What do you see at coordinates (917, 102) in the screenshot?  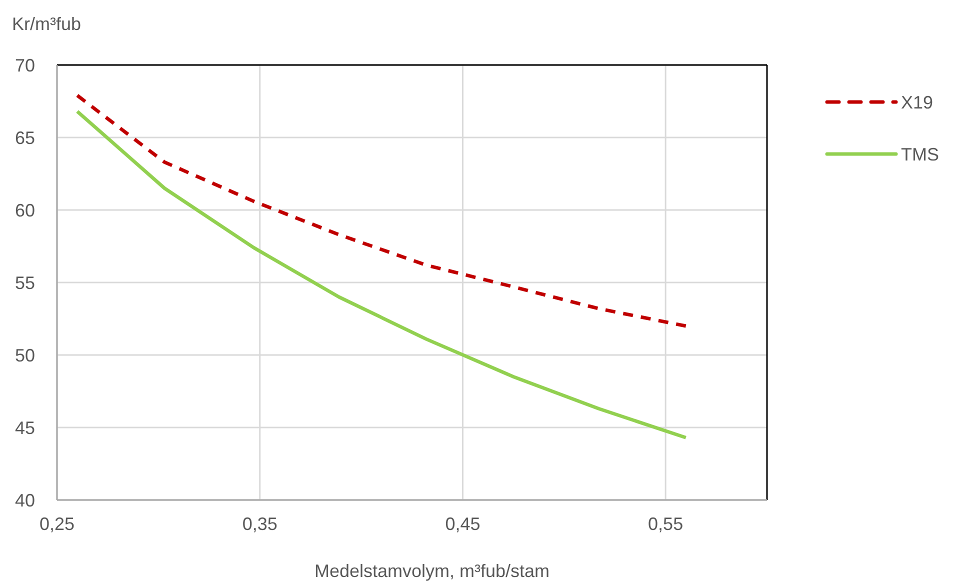 I see `legend-label: X19` at bounding box center [917, 102].